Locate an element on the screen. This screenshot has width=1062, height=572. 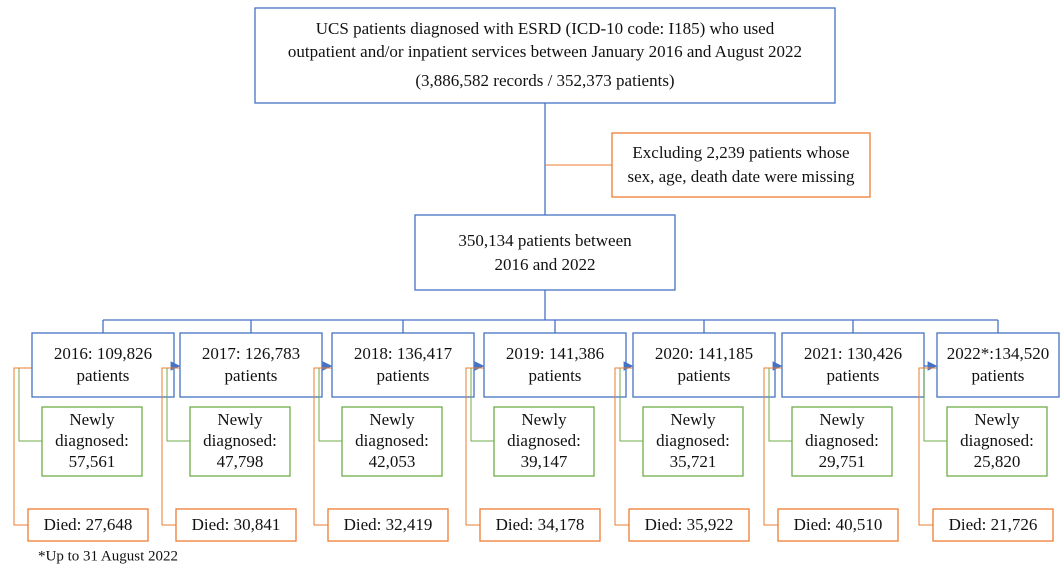
died-text: Died: 35,922 is located at coordinates (689, 524).